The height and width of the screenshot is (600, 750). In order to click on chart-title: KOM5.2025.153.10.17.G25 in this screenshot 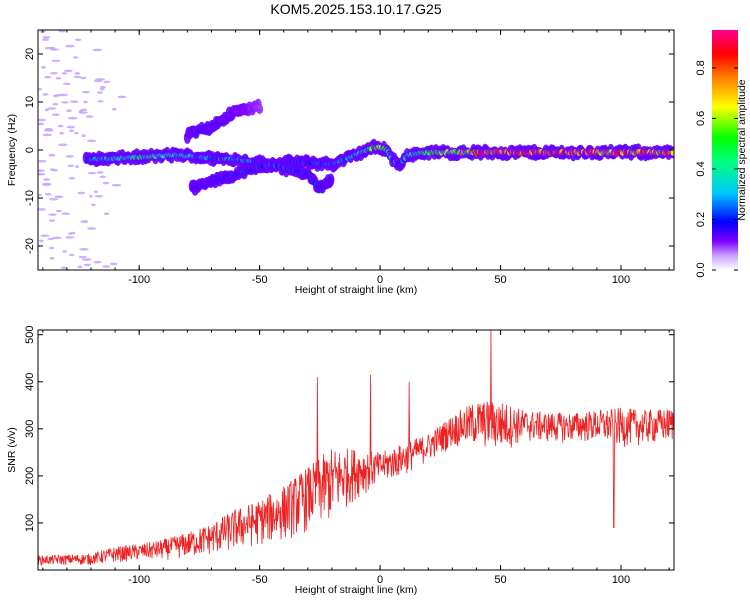, I will do `click(355, 9)`.